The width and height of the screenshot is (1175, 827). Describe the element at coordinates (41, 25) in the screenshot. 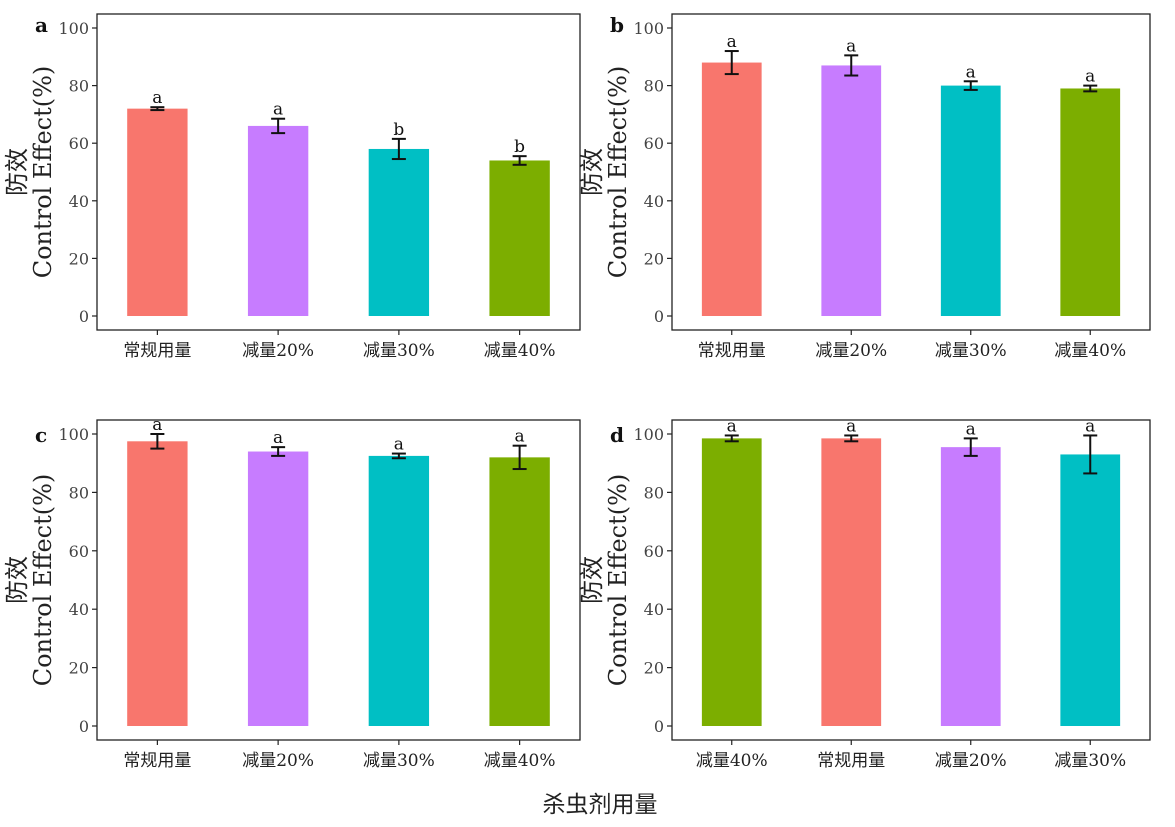

I see `panel-label: a` at that location.